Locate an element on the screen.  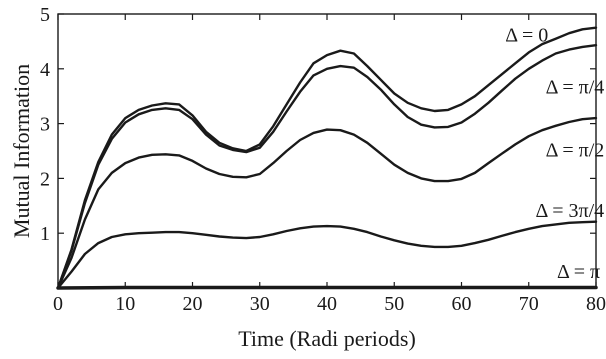
y-tick-label-0: 1 is located at coordinates (45, 234).